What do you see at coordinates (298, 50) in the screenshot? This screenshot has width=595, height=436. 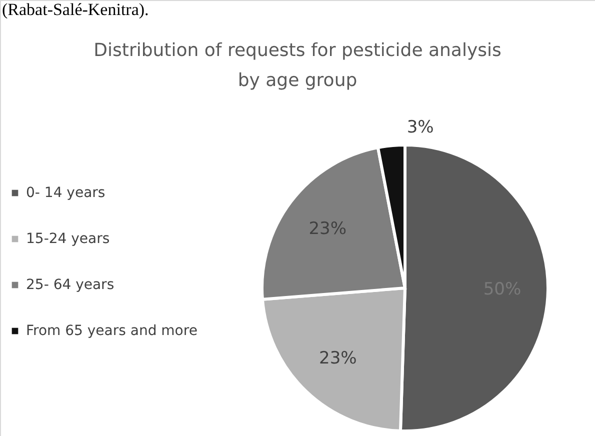 I see `text: Distribution of requests for pesticide analysis` at bounding box center [298, 50].